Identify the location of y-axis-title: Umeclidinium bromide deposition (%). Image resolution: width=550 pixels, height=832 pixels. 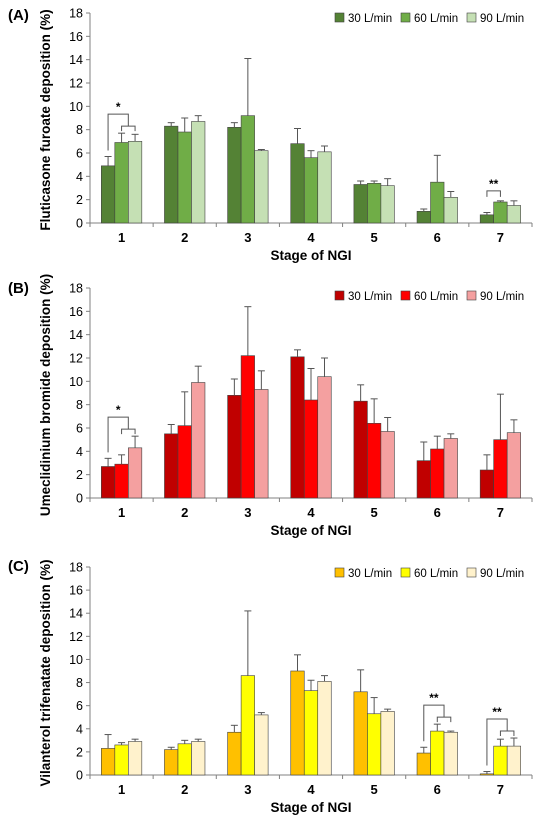
(45, 395).